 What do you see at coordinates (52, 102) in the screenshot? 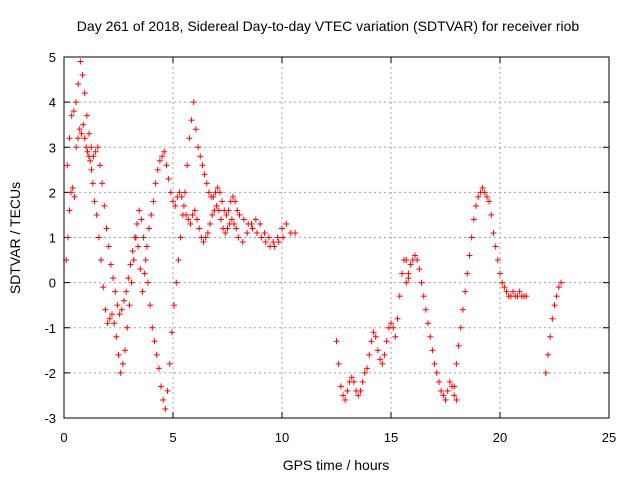
I see `y-tick-label: 4` at bounding box center [52, 102].